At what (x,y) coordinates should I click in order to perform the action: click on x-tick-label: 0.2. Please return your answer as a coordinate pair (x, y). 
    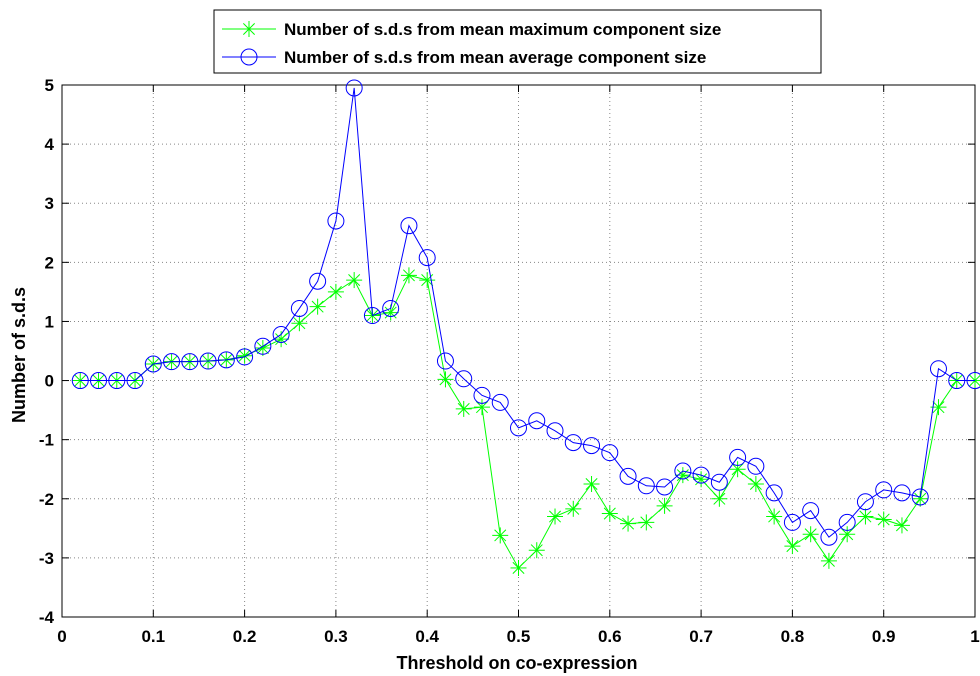
    Looking at the image, I should click on (245, 636).